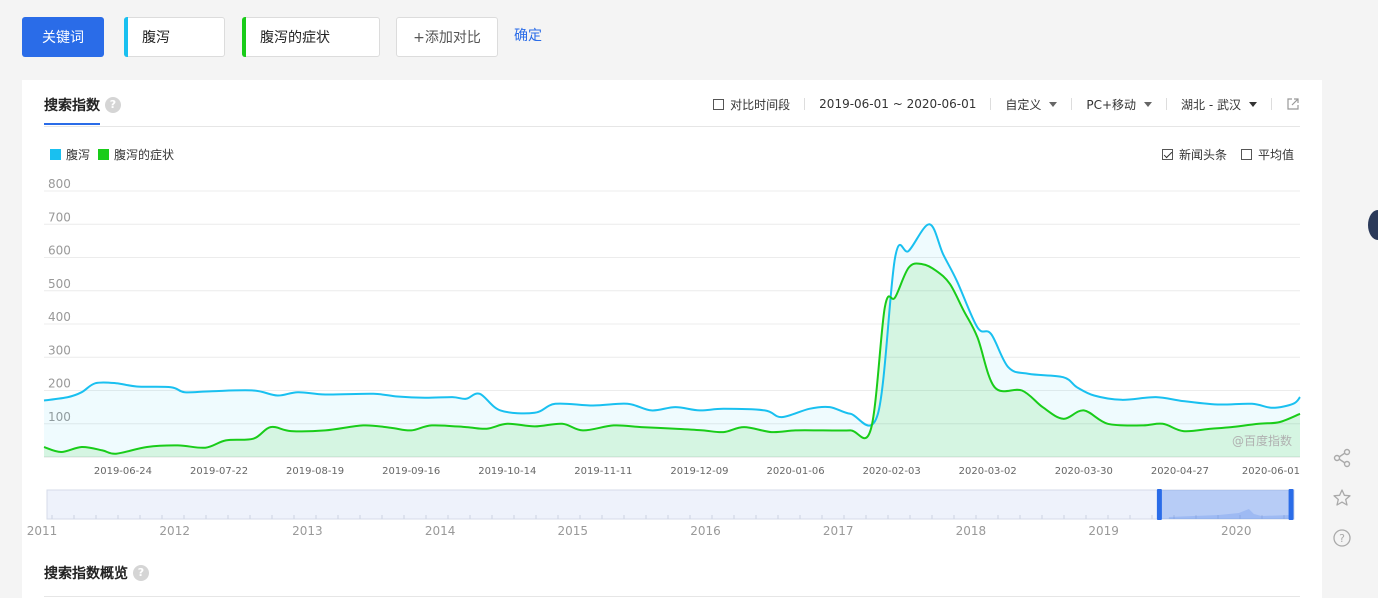 This screenshot has width=1378, height=598. Describe the element at coordinates (1291, 504) in the screenshot. I see `overview-handle-right` at that location.